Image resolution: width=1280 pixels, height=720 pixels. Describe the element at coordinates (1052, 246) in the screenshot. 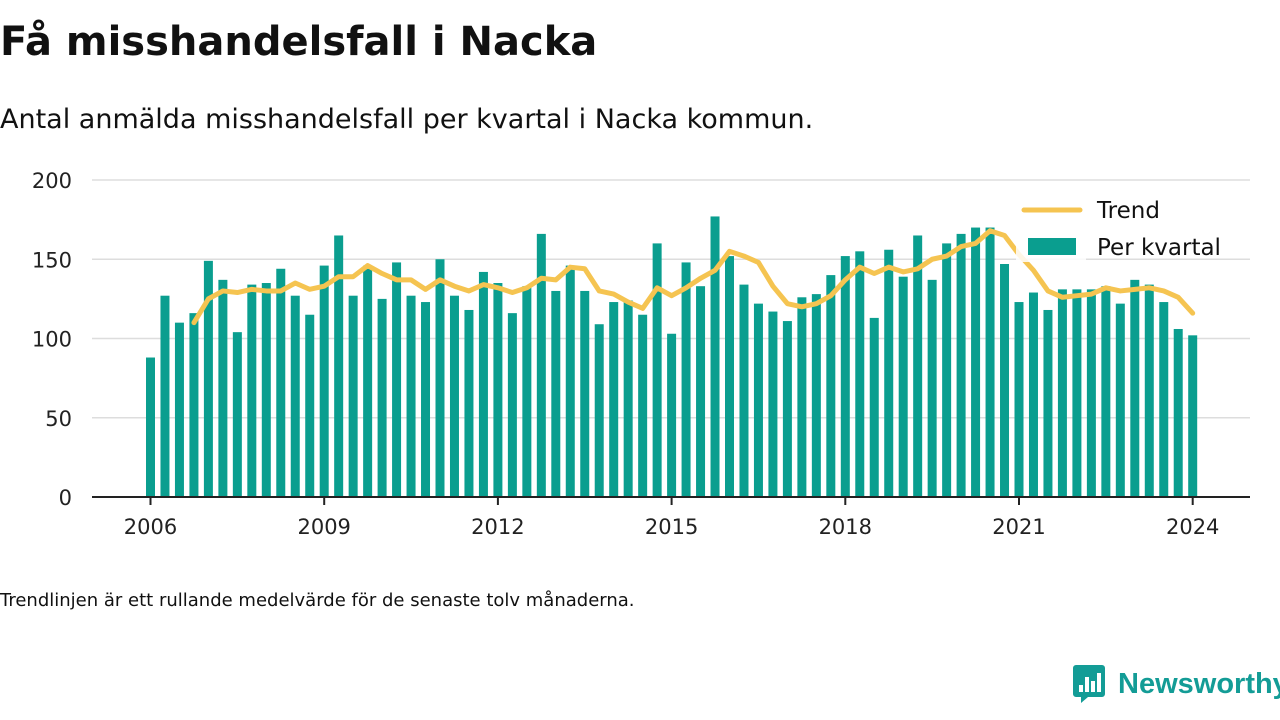

I see `legend-bar-swatch` at that location.